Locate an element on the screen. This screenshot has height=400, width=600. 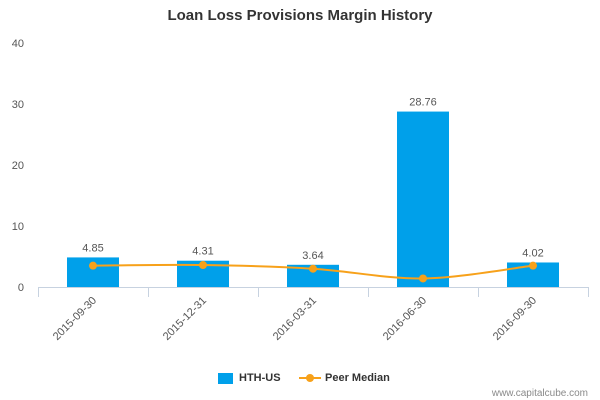
y-tick-label: 10 is located at coordinates (18, 227).